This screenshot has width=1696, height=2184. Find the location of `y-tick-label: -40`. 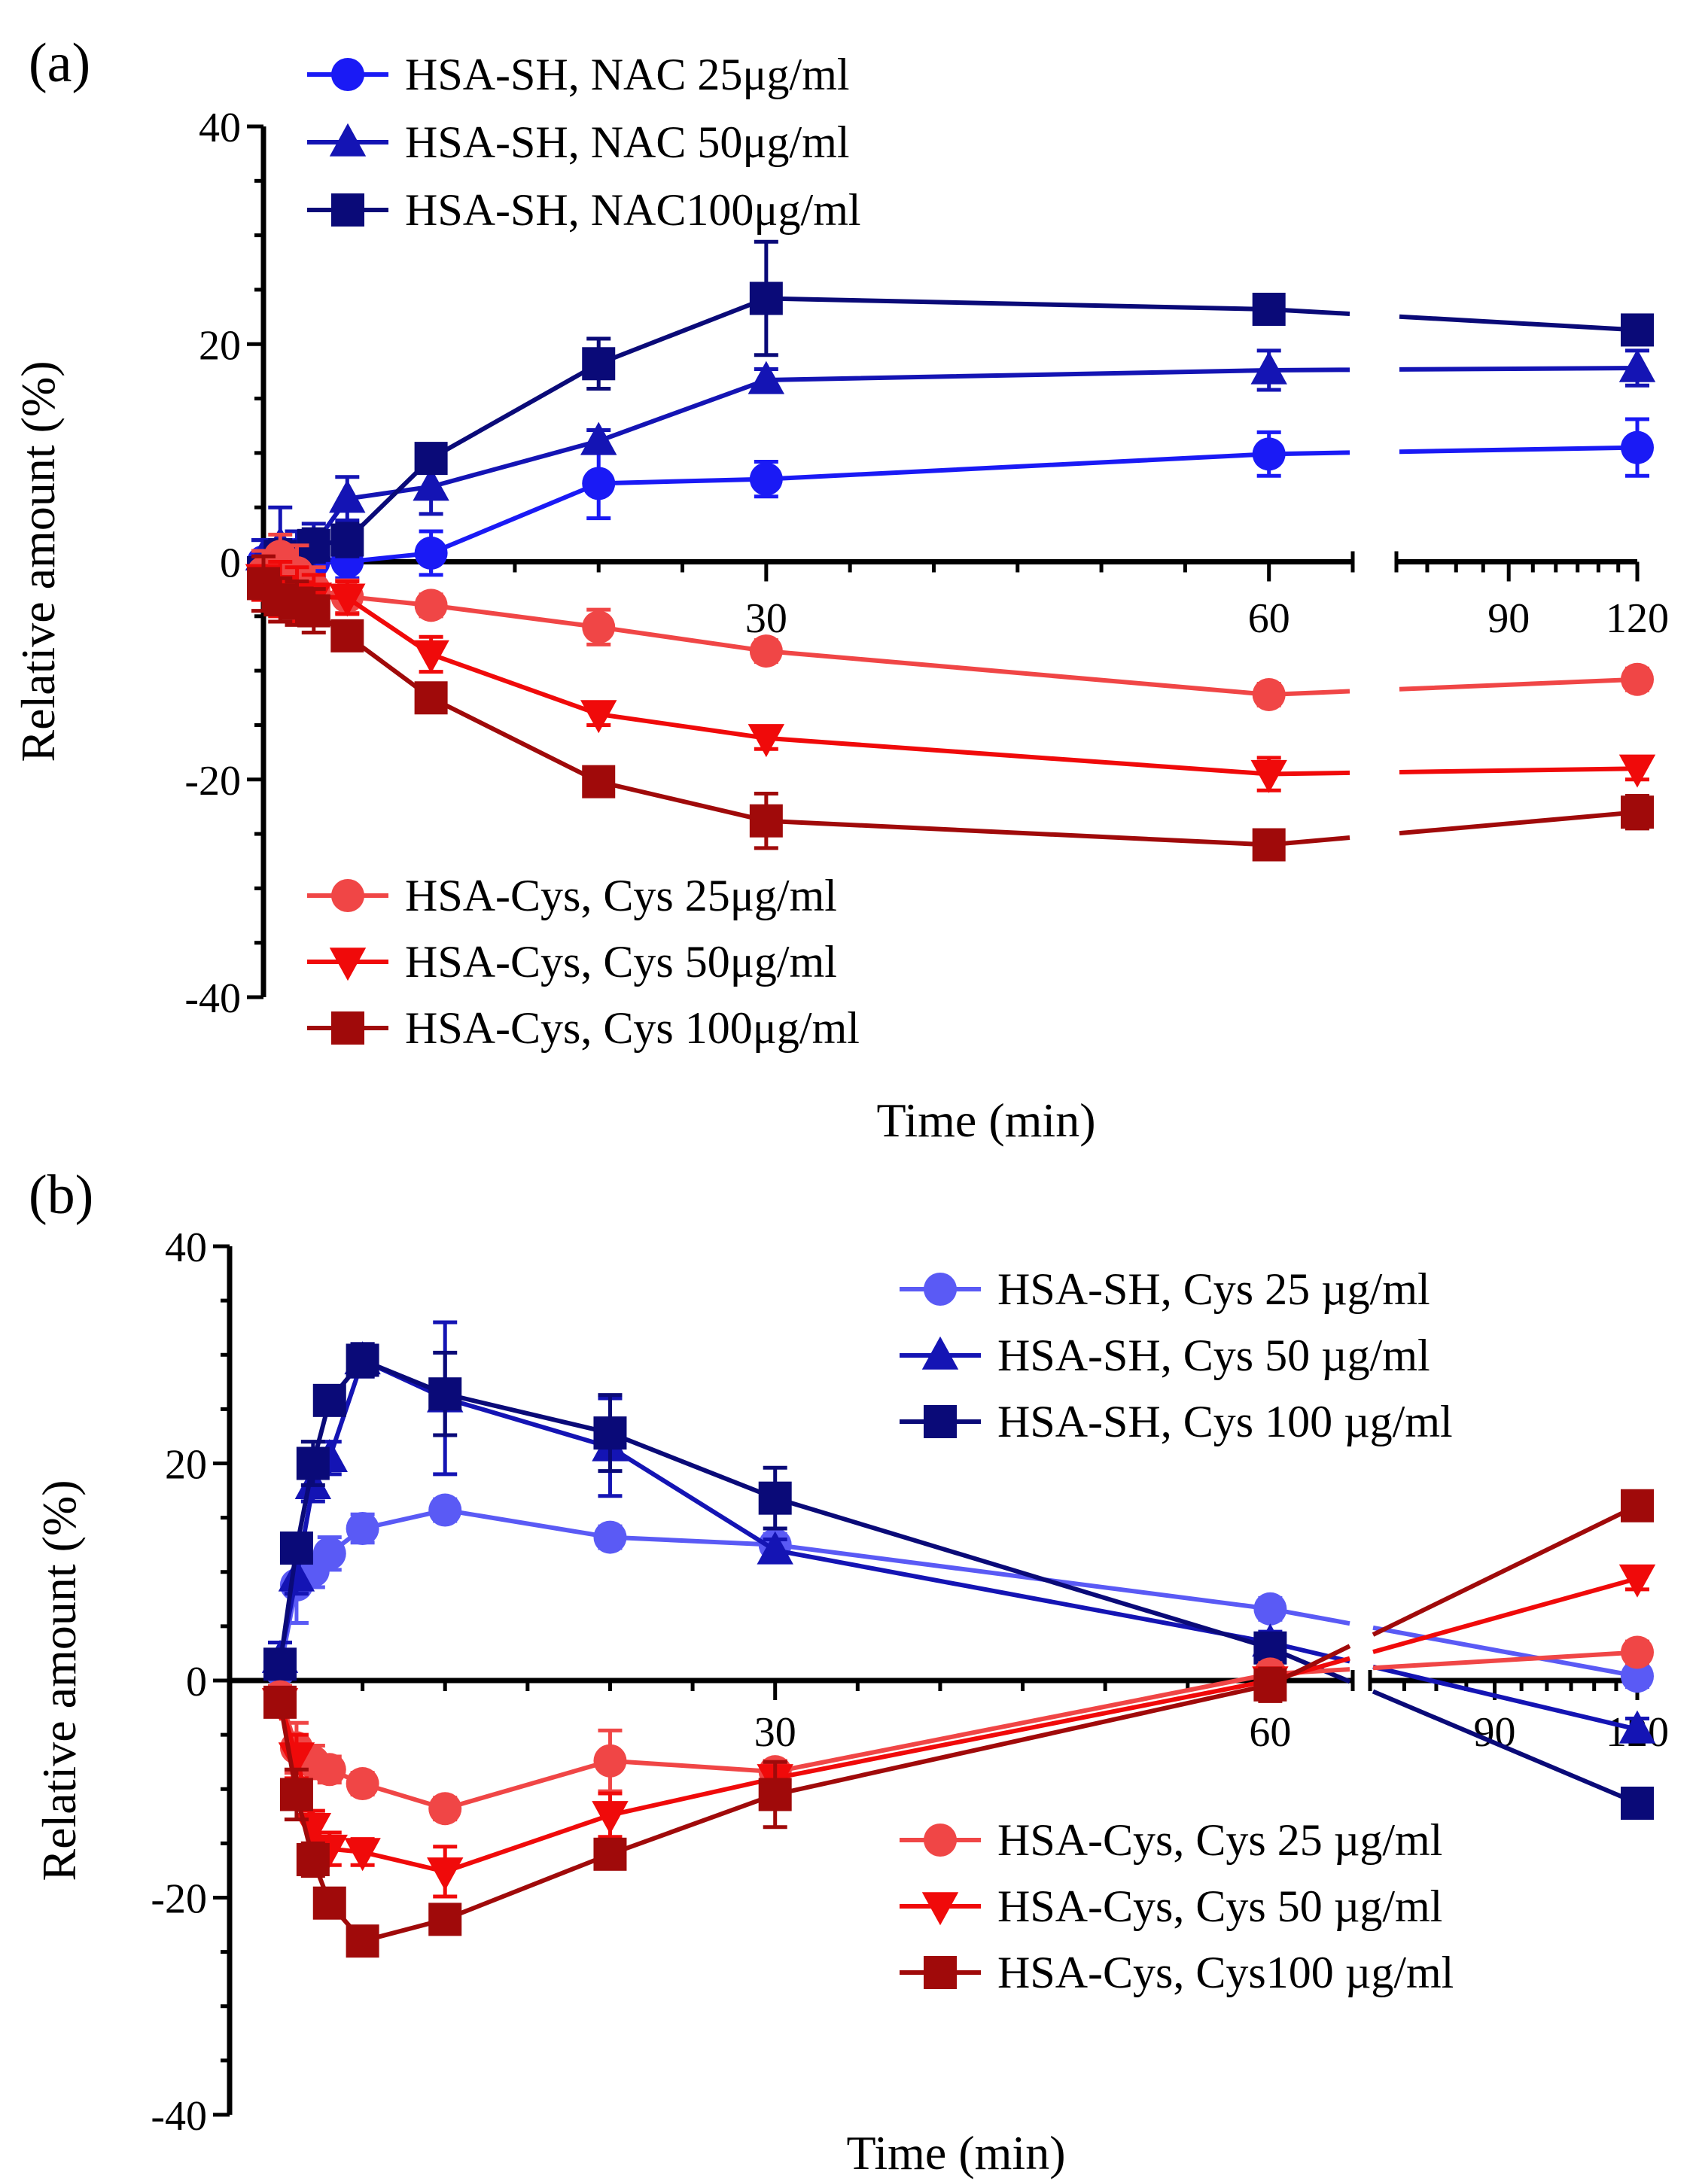

y-tick-label: -40 is located at coordinates (179, 2116).